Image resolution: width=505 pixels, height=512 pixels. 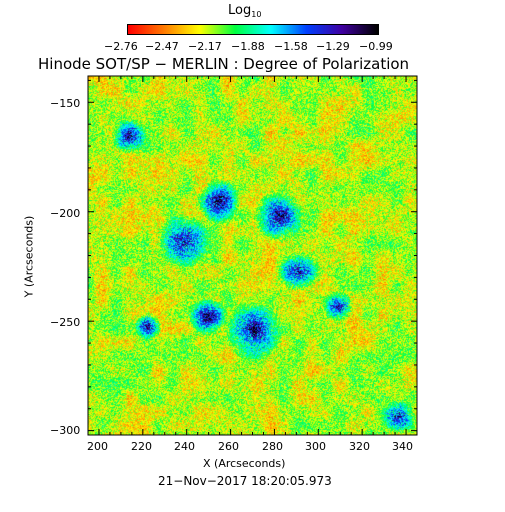 I want to click on y-tick-label: −250, so click(x=65, y=322).